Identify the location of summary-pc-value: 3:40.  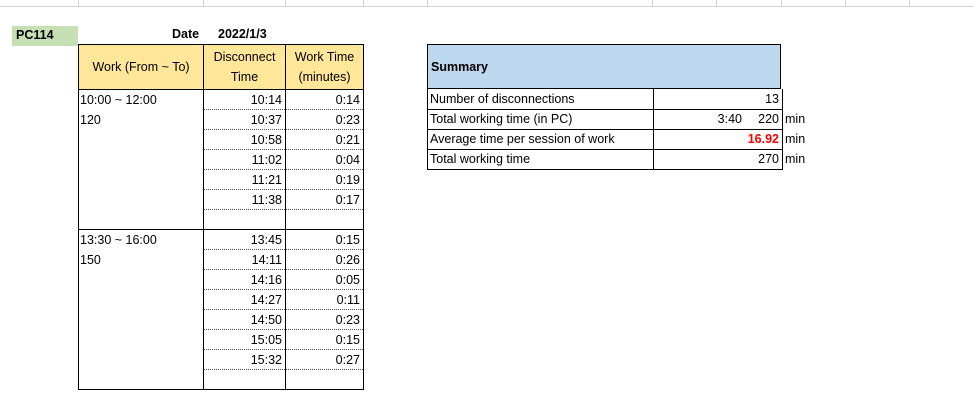
(729, 119).